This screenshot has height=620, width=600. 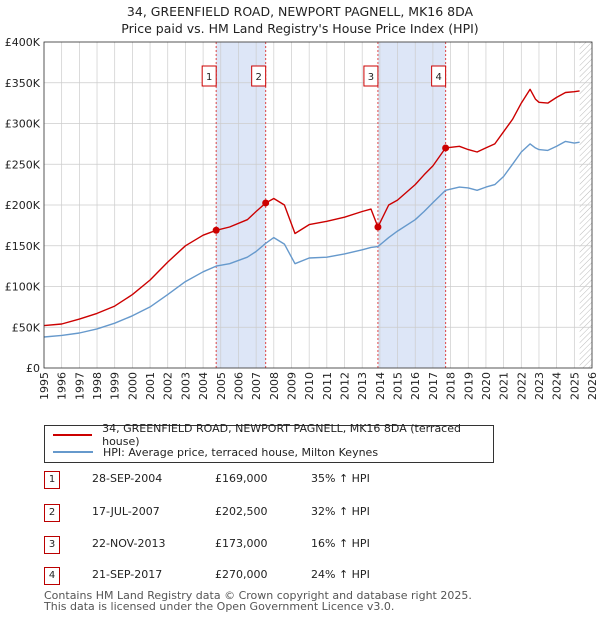 What do you see at coordinates (23, 164) in the screenshot?
I see `y-tick-label: £250K` at bounding box center [23, 164].